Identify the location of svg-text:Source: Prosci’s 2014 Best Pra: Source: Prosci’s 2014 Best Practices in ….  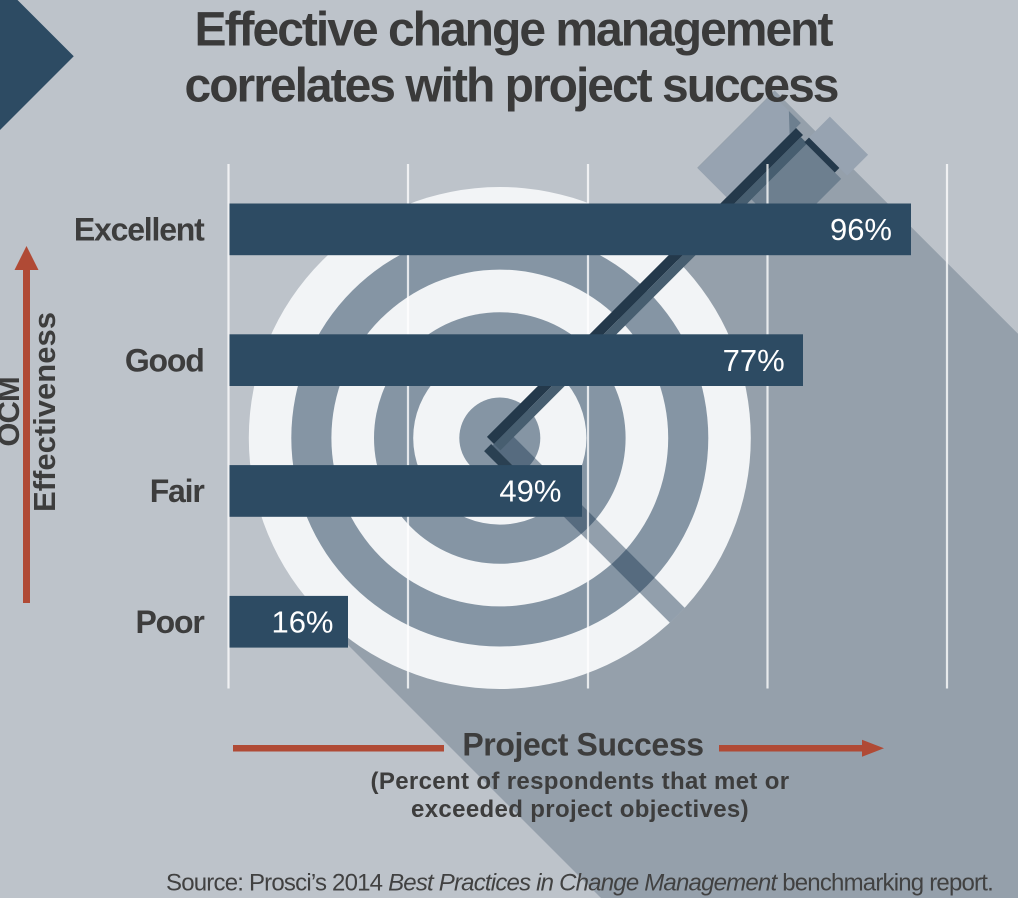
(579, 883).